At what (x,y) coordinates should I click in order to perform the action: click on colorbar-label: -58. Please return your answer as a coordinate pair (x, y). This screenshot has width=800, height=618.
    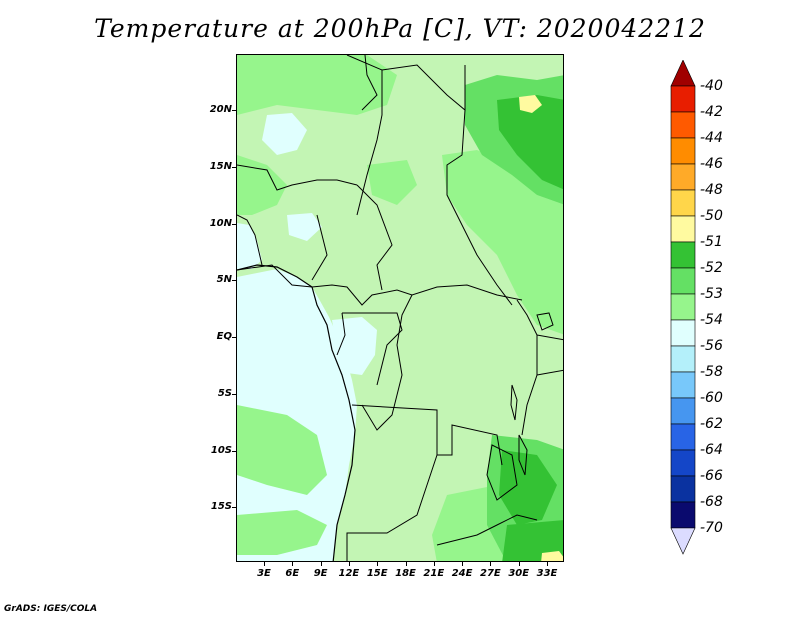
    Looking at the image, I should click on (711, 372).